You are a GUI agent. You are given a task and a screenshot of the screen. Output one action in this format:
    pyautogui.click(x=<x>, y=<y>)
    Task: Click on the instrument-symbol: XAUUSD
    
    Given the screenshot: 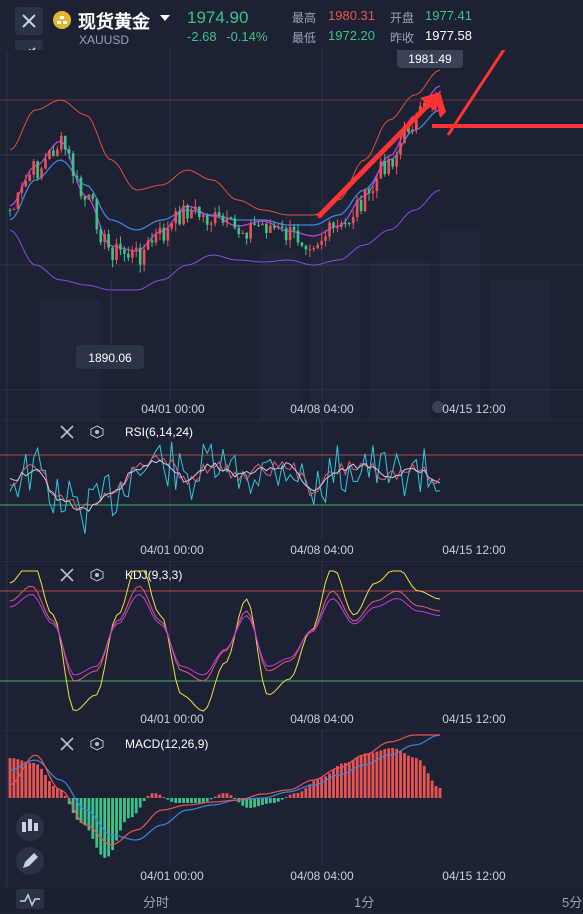 What is the action you would take?
    pyautogui.click(x=104, y=40)
    